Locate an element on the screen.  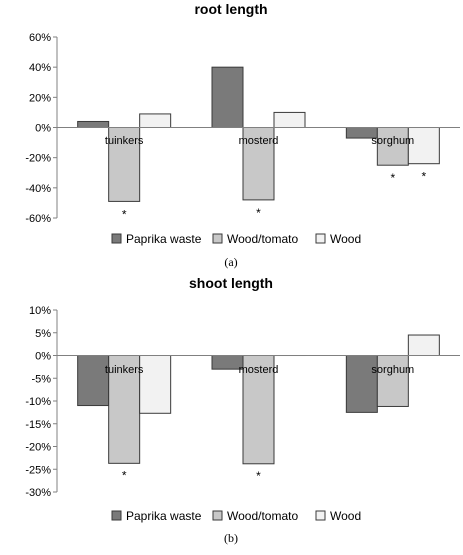
bar-paprika-waste-mosterd is located at coordinates (227, 97).